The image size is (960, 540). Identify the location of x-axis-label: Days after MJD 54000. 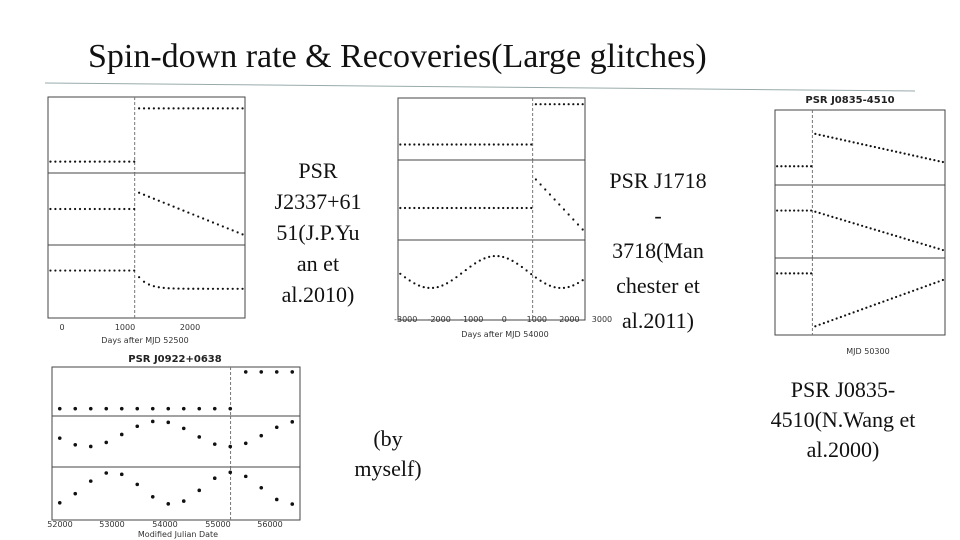
(504, 334).